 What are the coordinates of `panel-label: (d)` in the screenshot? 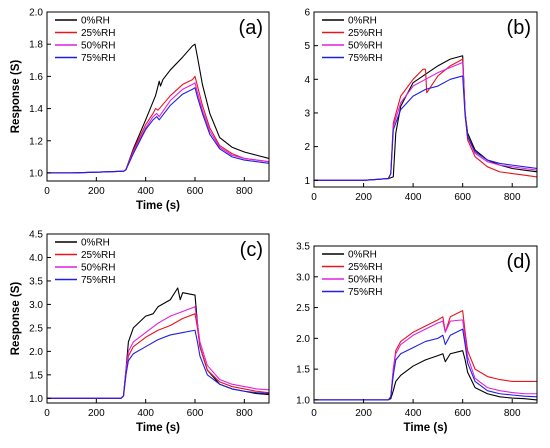 It's located at (519, 262).